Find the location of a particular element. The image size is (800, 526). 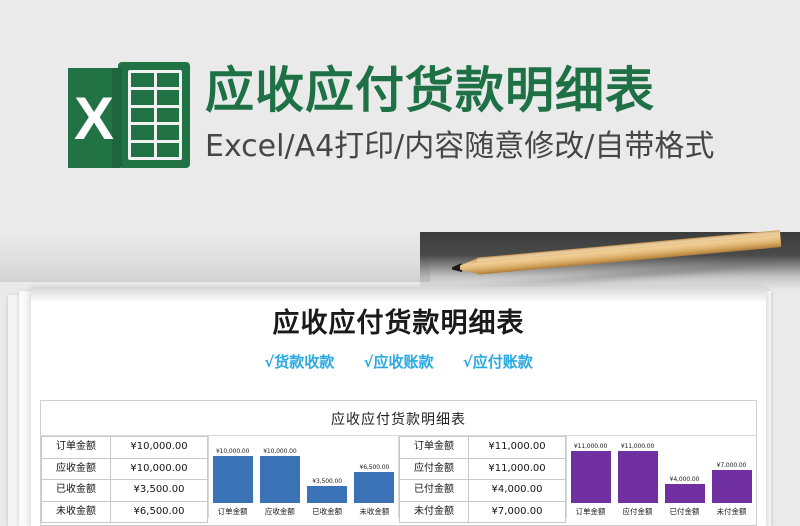

bar-category-label: 未收金额 is located at coordinates (374, 511).